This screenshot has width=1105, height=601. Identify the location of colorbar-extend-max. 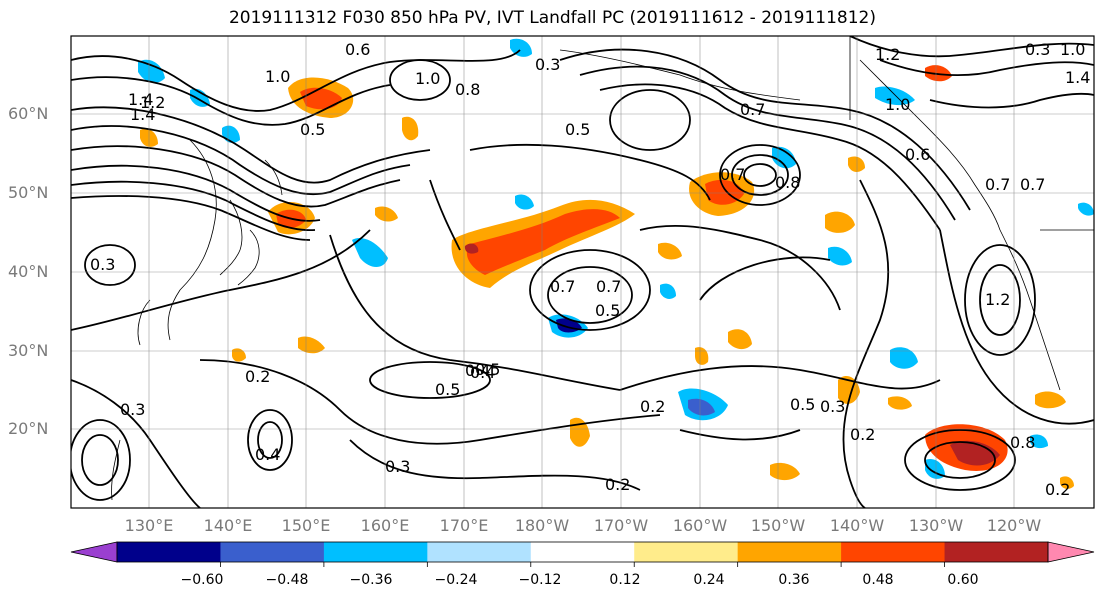
(1071, 552).